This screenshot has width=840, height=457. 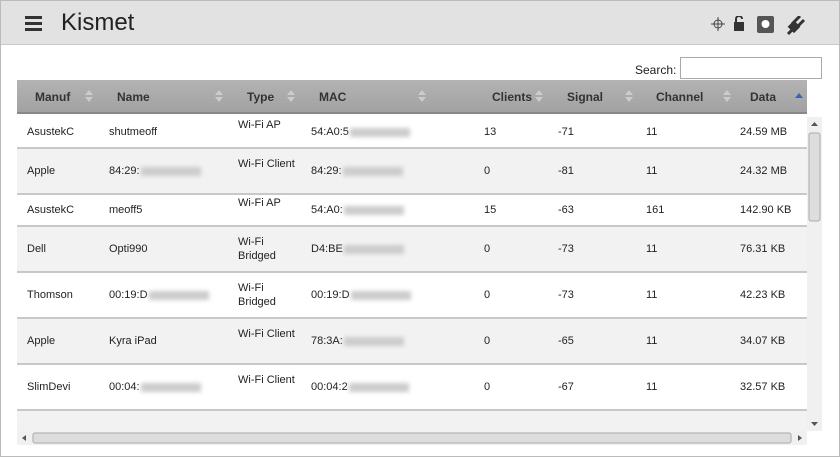 I want to click on locate-icon, so click(x=718, y=24).